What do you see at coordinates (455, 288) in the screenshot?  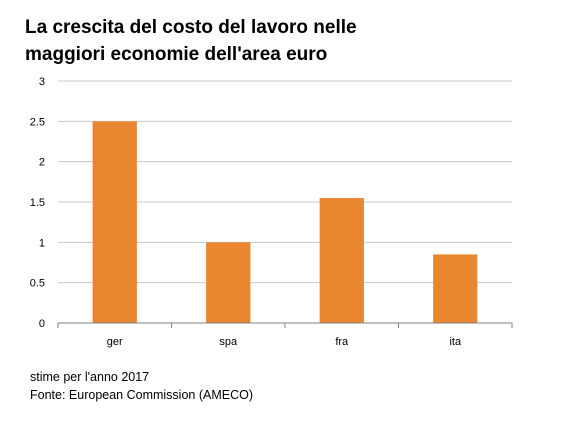 I see `bar-ita` at bounding box center [455, 288].